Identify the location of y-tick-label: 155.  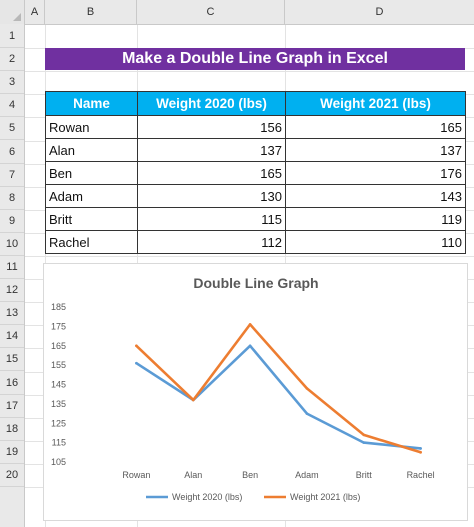
(58, 365).